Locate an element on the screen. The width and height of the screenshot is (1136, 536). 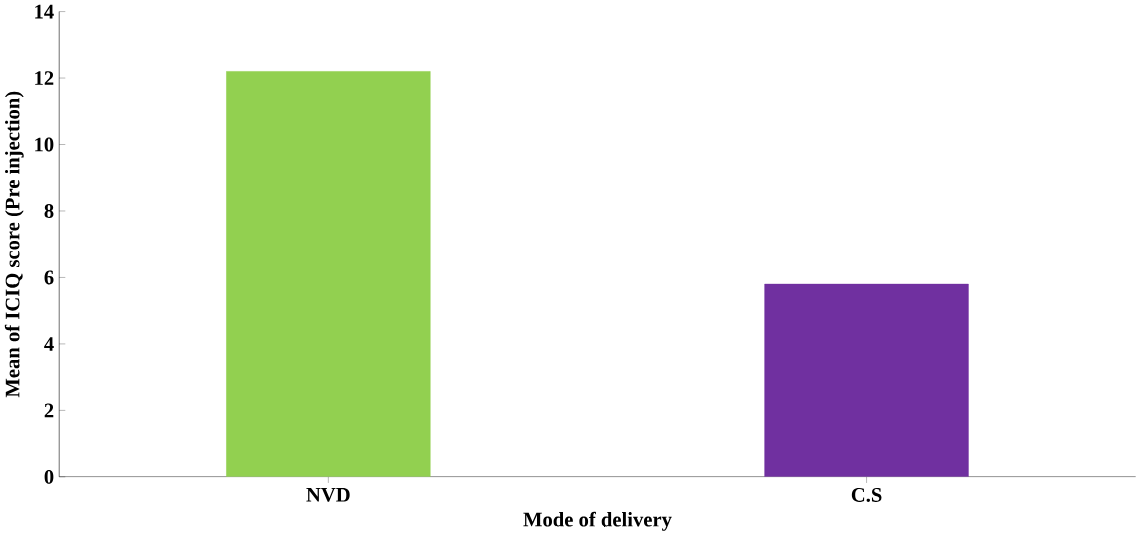
y-axis-title: Mean of ICIQ score (Pre injection) is located at coordinates (14, 244).